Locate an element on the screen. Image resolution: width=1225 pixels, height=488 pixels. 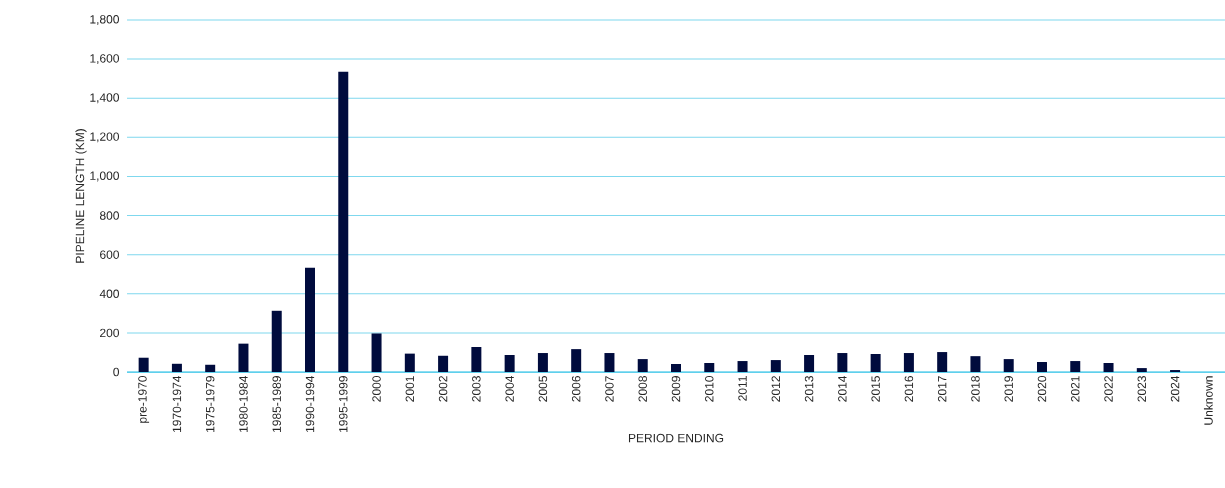
x-tick-label: 2008 is located at coordinates (642, 389).